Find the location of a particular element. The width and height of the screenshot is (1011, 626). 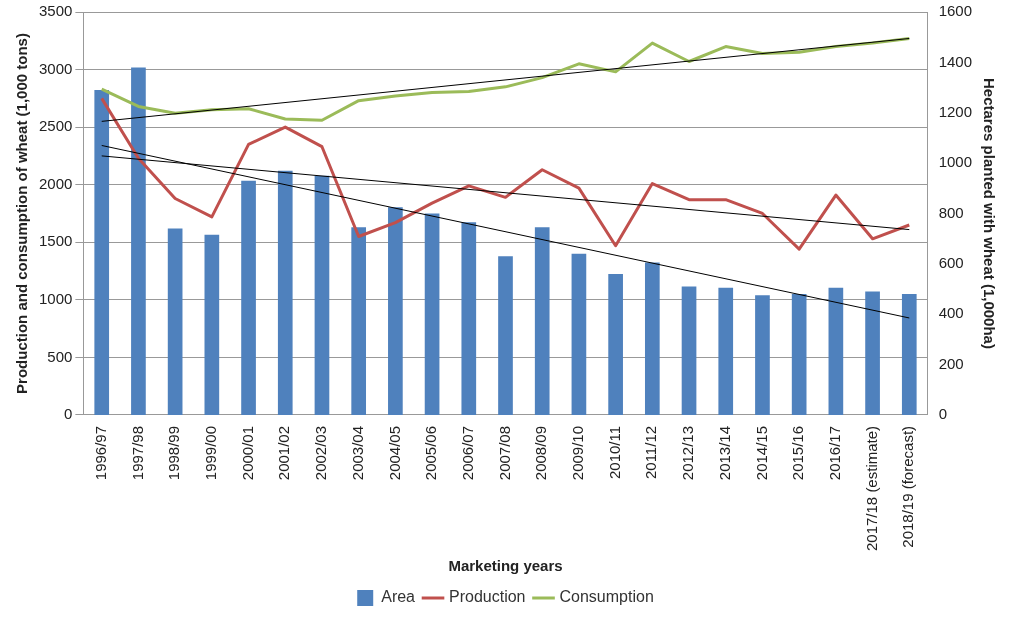

y2-tick-label: 800 is located at coordinates (951, 212).